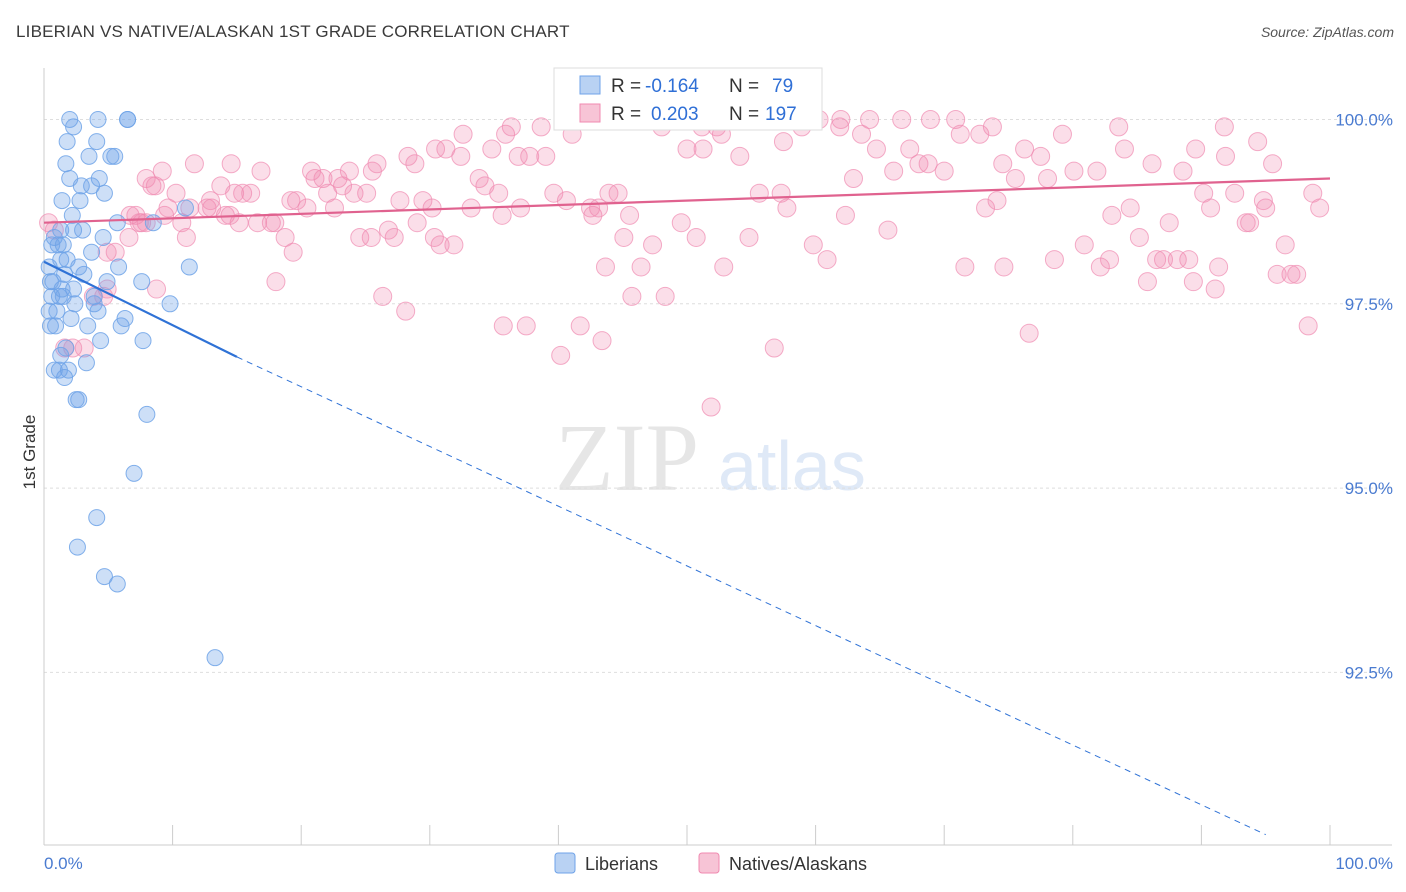 The width and height of the screenshot is (1406, 892). I want to click on legend-n-value-1: 79, so click(782, 86).